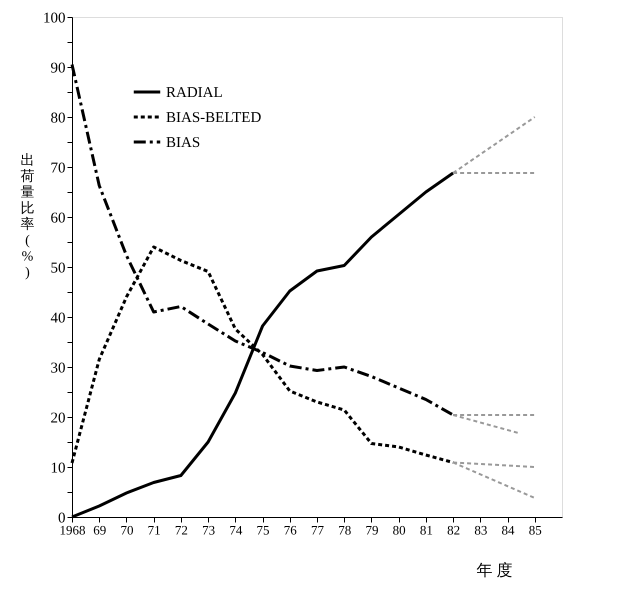 The image size is (629, 589). Describe the element at coordinates (481, 530) in the screenshot. I see `x-tick-label: 83` at that location.